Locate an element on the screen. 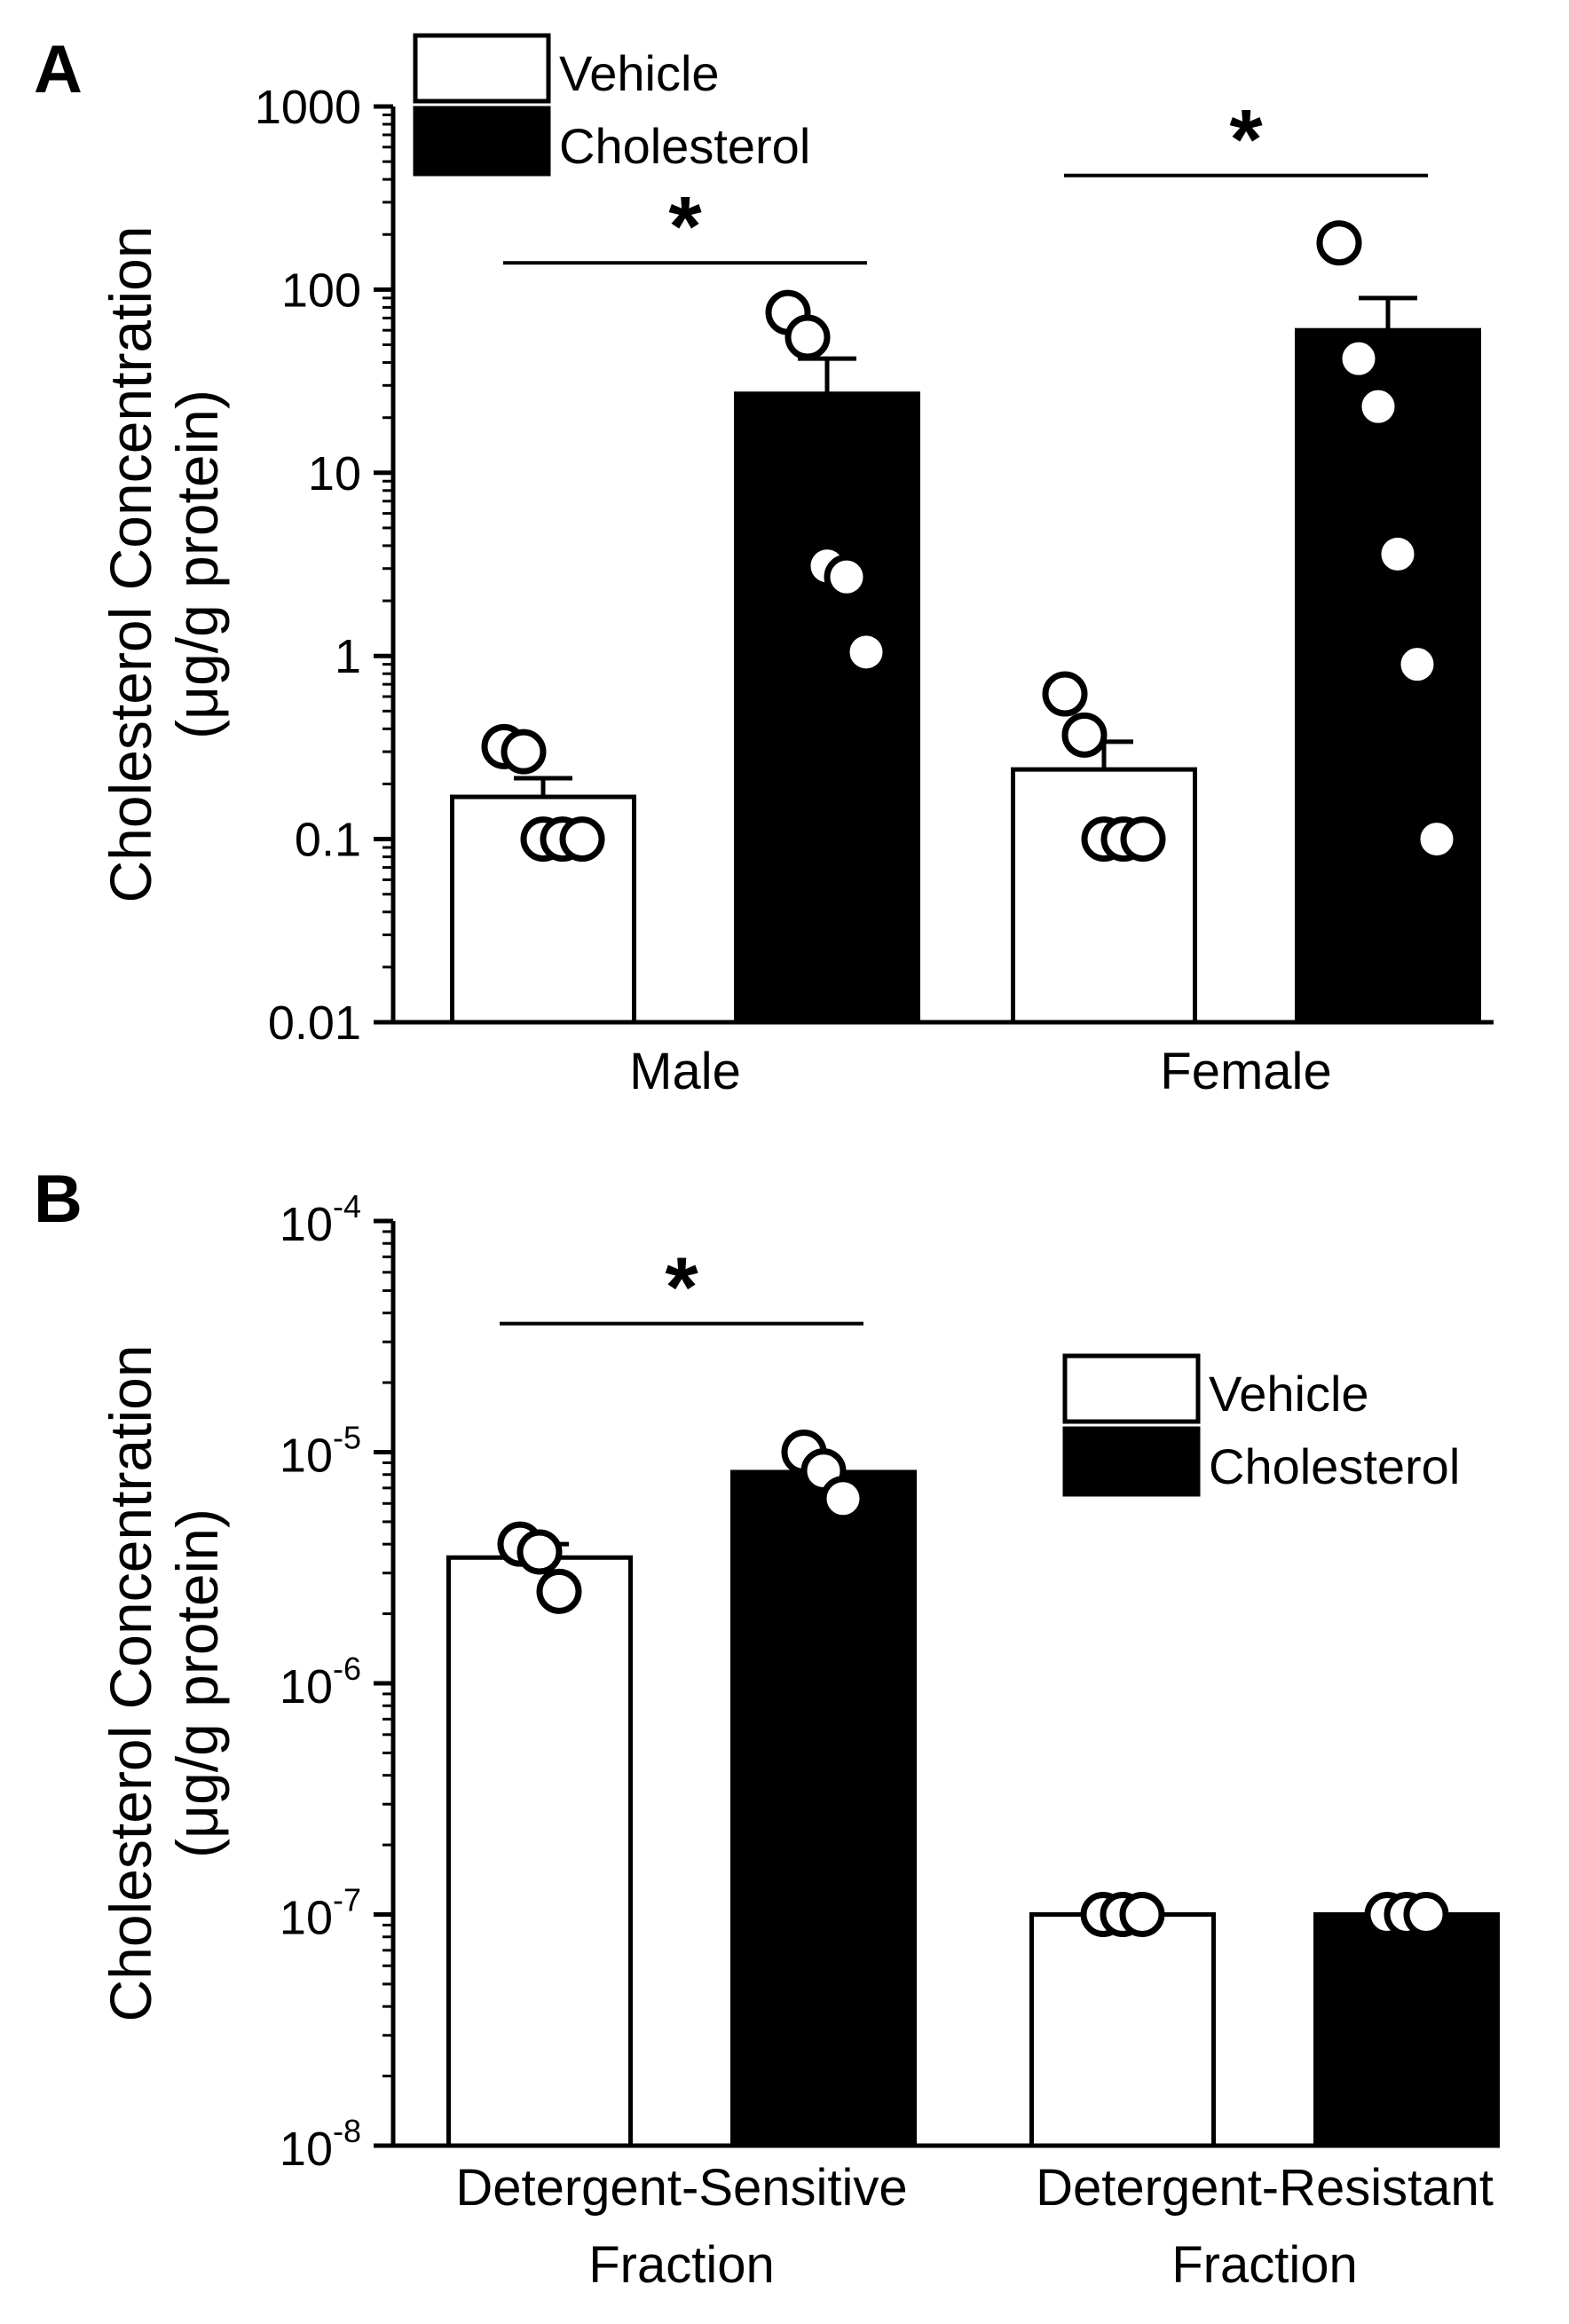 The image size is (1569, 2324). y-tick-label: 10⁻⁷ is located at coordinates (320, 1913).